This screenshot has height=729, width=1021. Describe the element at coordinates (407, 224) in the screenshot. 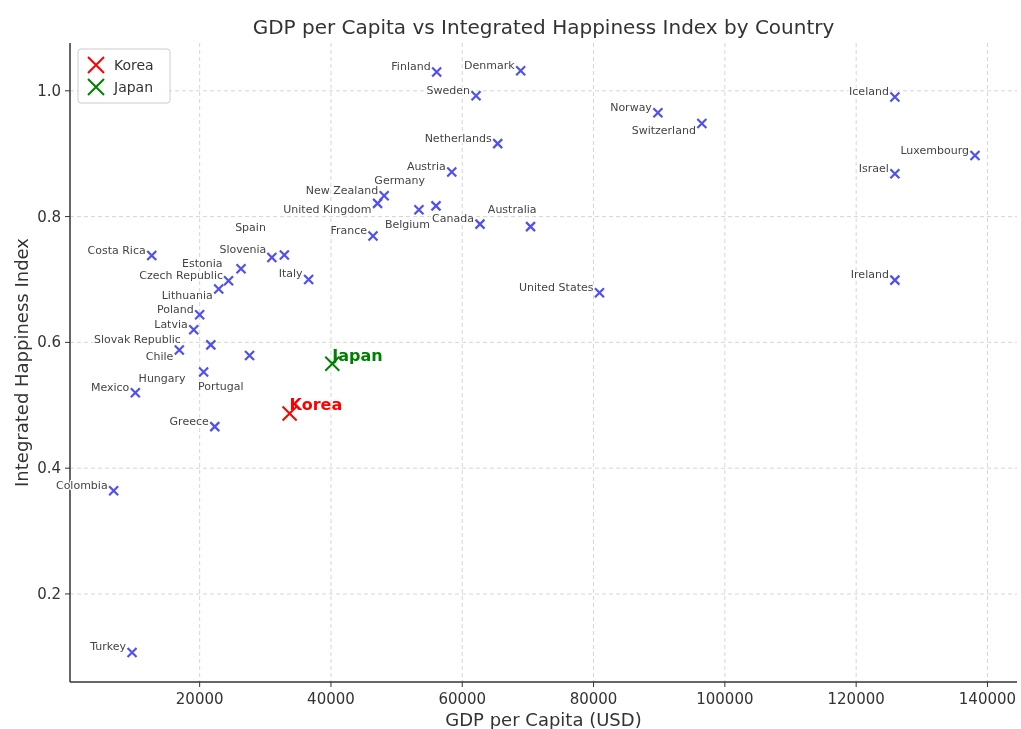

I see `annotation: Belgium` at that location.